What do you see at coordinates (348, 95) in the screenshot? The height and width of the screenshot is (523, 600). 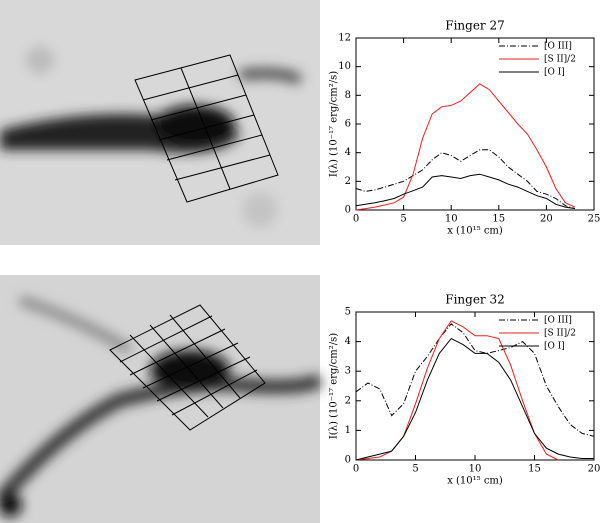 I see `y-tick-label: 8` at bounding box center [348, 95].